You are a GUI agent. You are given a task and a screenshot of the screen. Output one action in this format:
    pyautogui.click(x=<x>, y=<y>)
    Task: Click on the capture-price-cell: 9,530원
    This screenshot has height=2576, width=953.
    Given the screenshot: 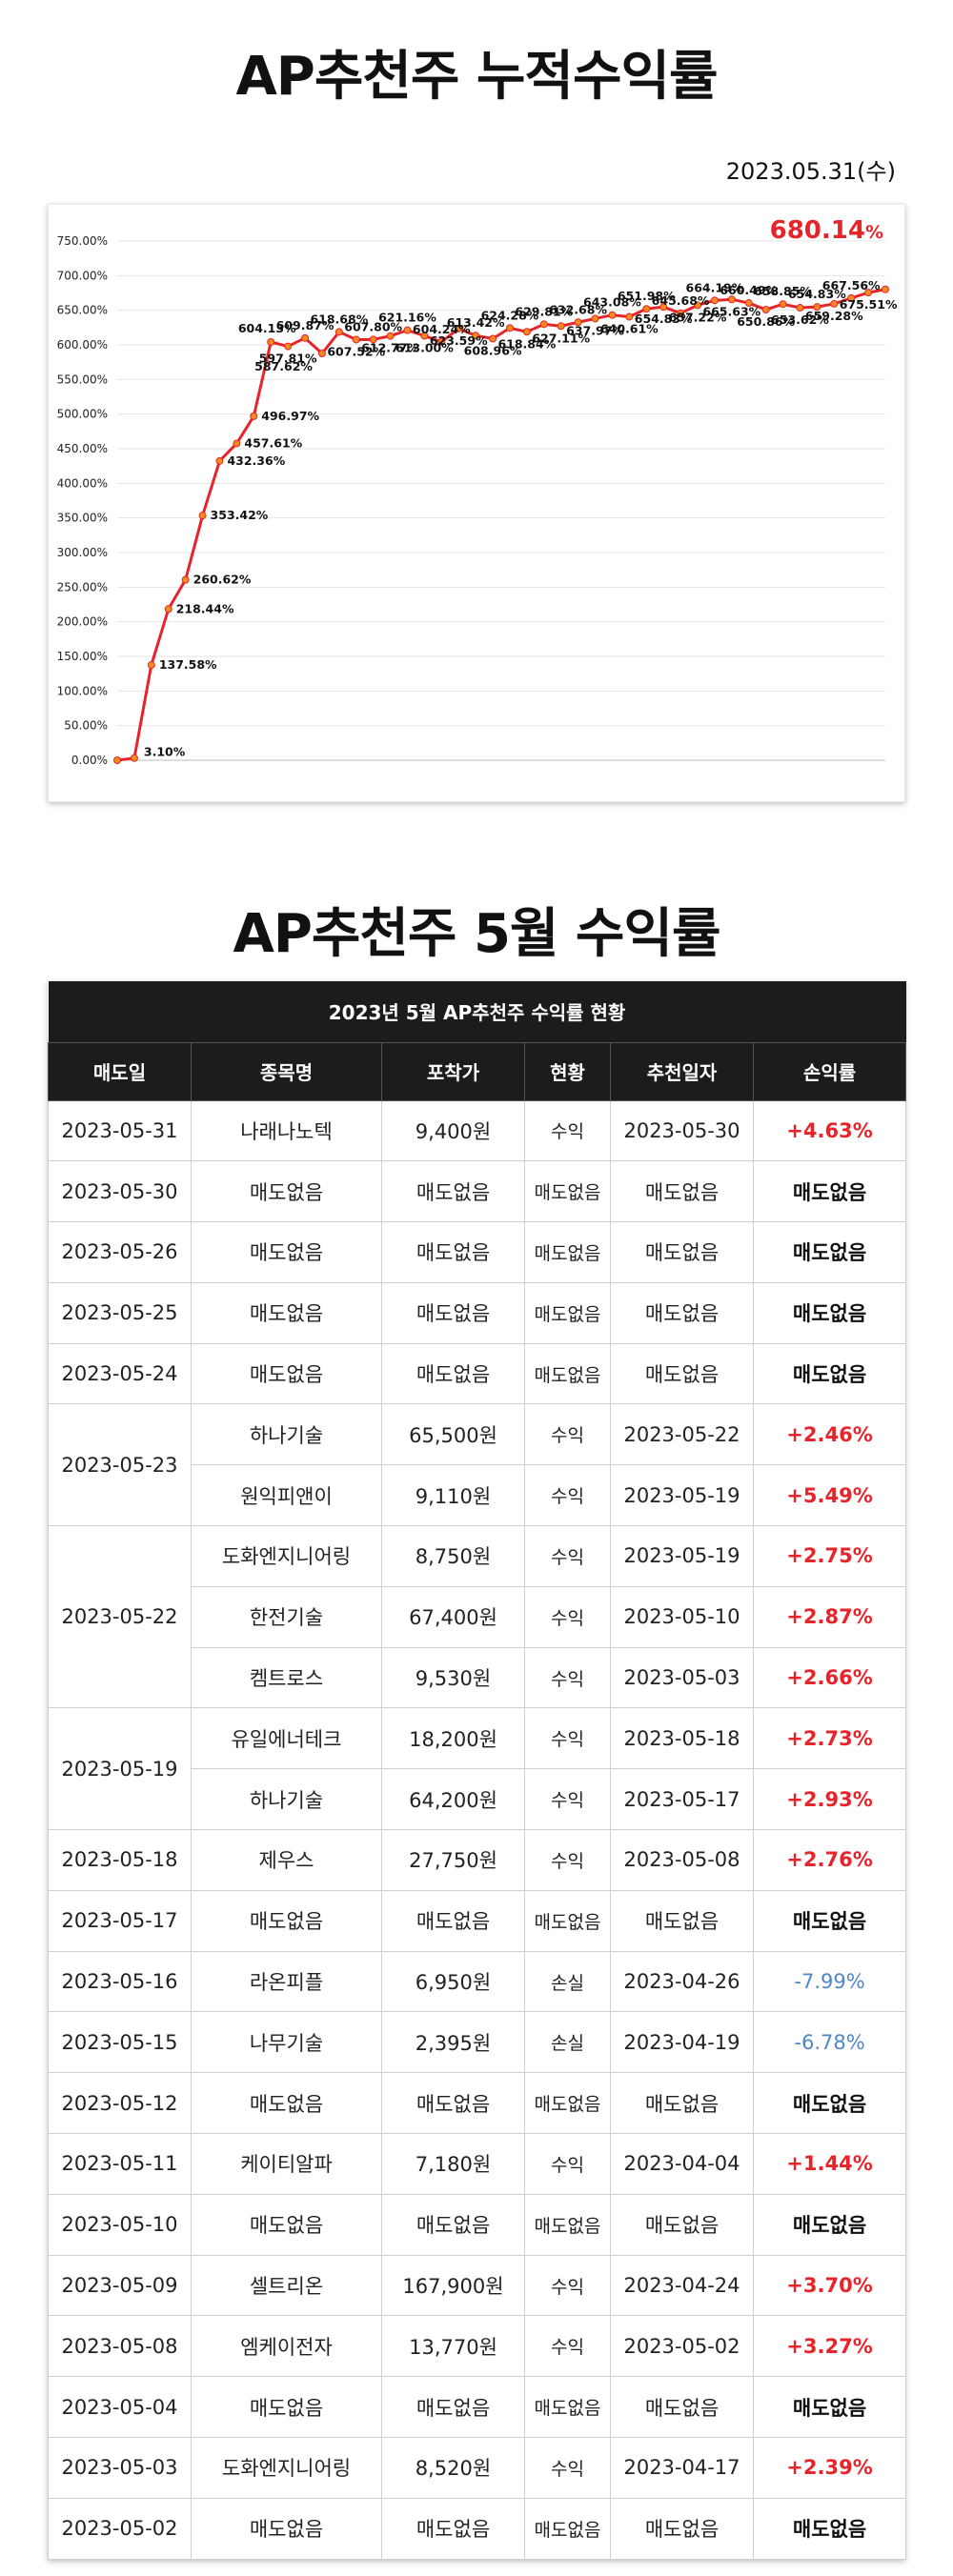 What is the action you would take?
    pyautogui.click(x=453, y=1678)
    